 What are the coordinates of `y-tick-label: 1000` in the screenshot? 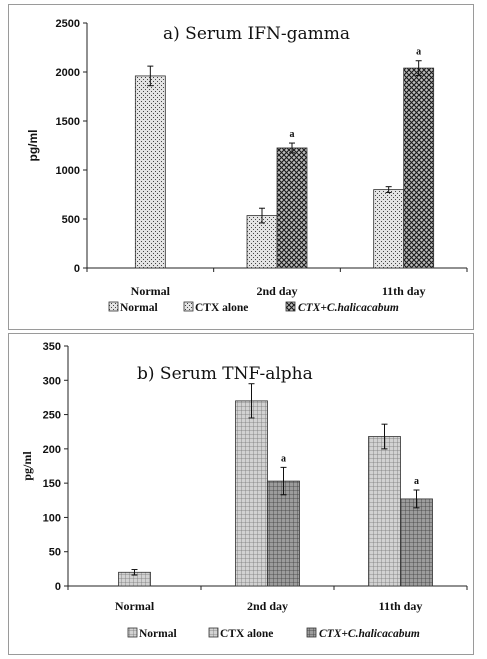 It's located at (68, 171).